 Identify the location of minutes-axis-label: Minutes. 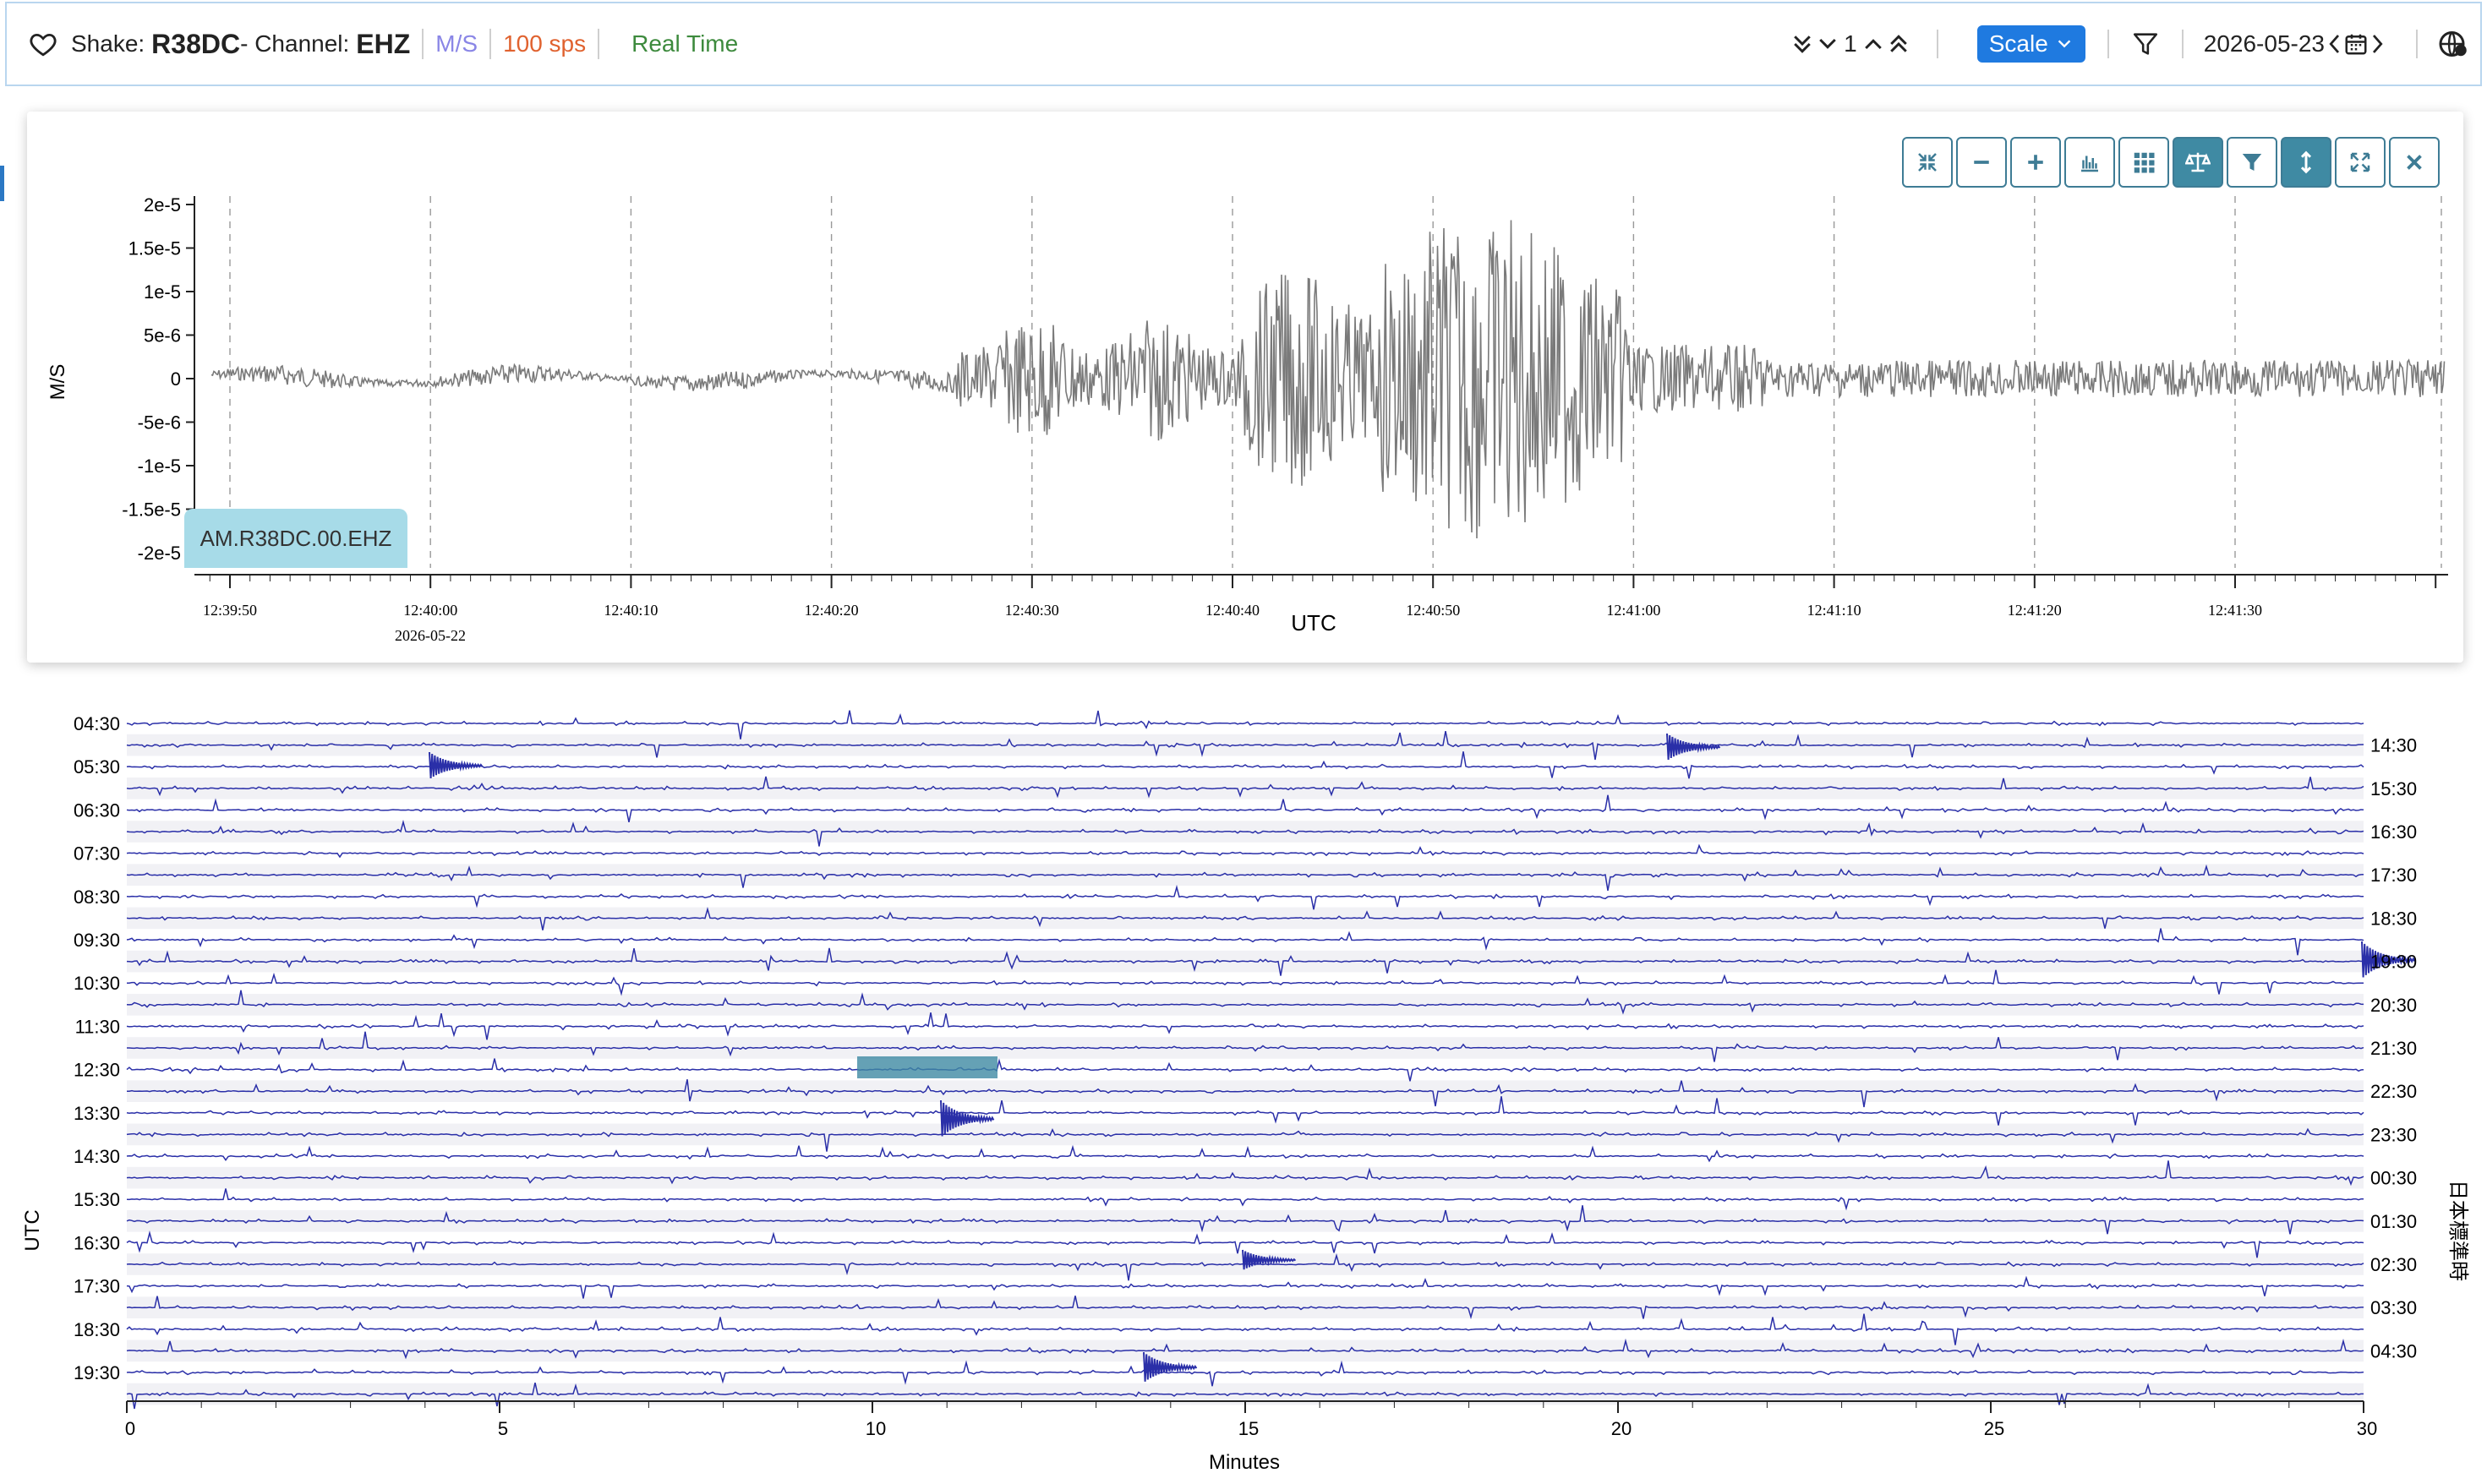
(1245, 1463).